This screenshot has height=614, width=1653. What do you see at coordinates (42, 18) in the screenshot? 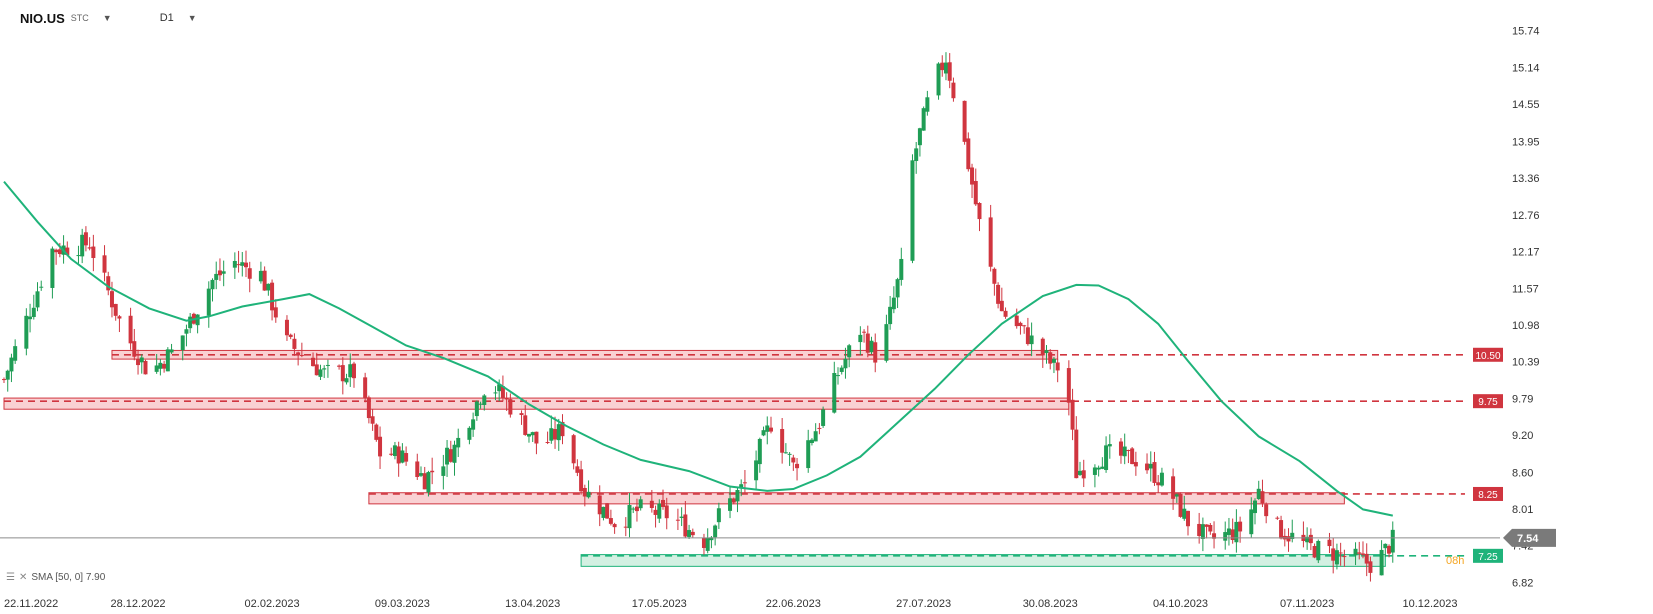
I see `symbol-name: NIO.US` at bounding box center [42, 18].